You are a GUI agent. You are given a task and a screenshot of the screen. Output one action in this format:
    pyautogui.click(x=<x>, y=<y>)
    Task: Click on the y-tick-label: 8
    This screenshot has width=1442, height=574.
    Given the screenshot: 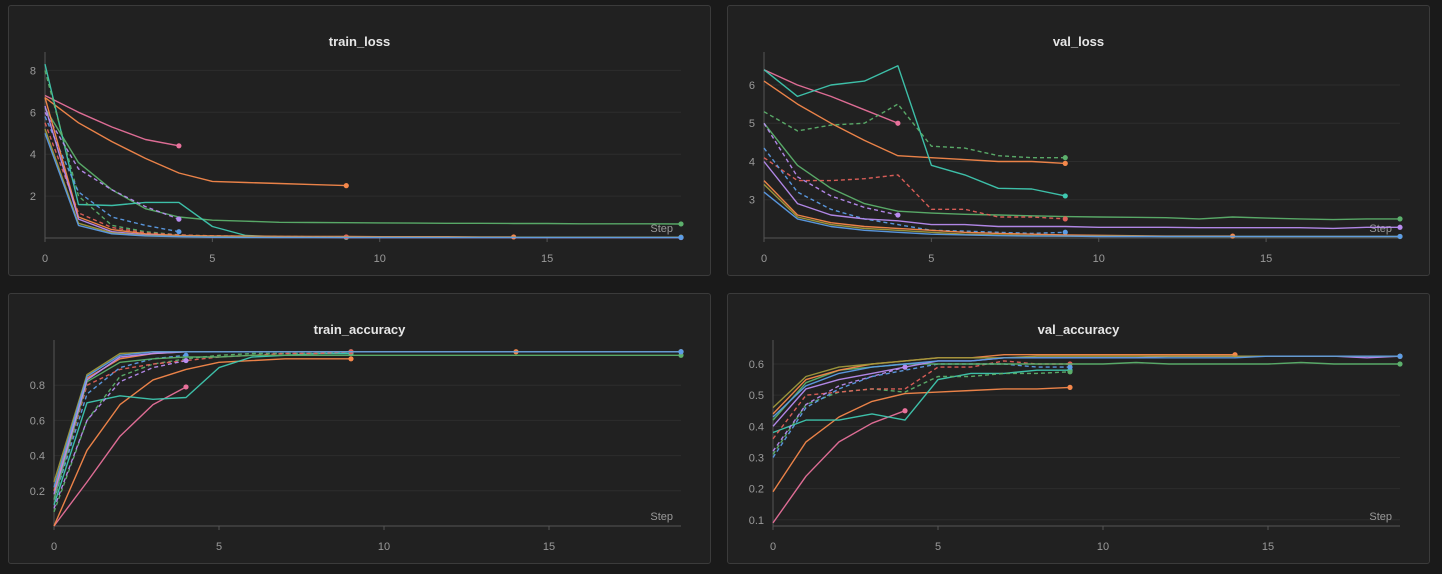 What is the action you would take?
    pyautogui.click(x=33, y=71)
    